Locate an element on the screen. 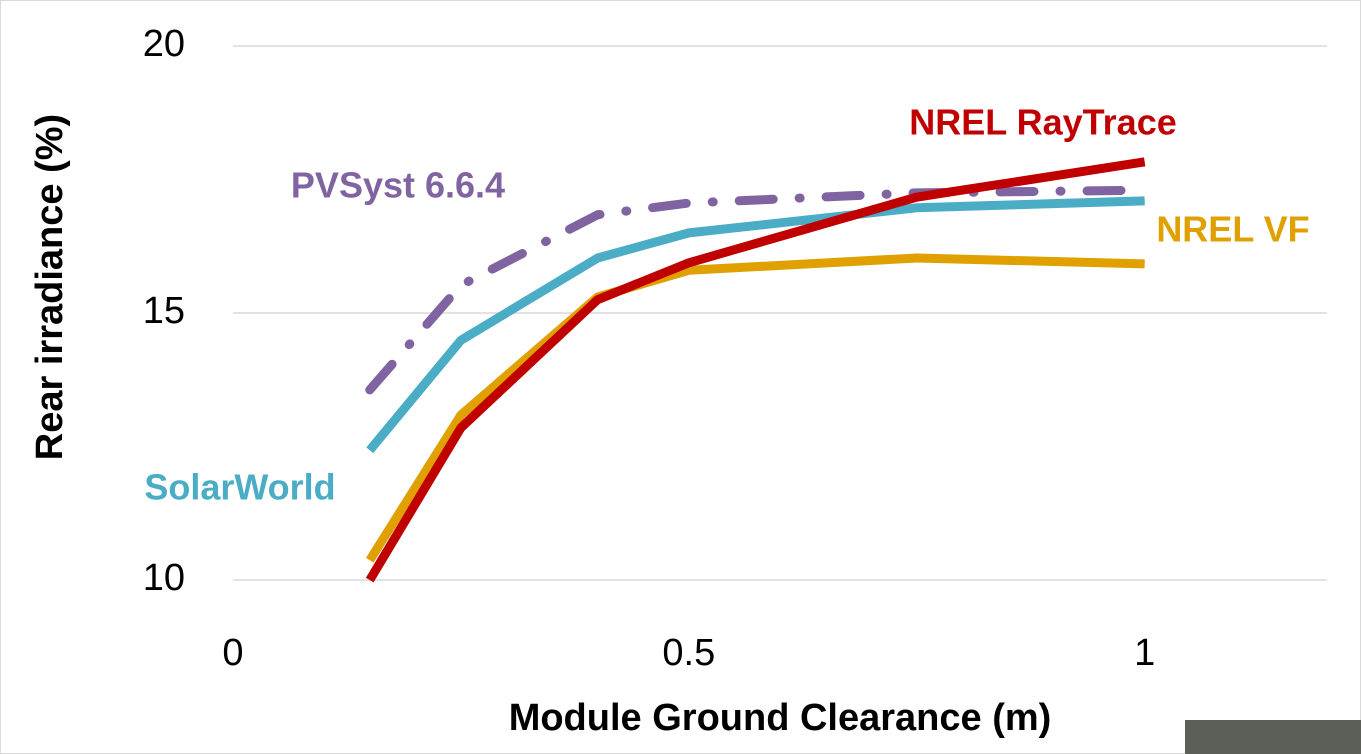 The height and width of the screenshot is (754, 1361). series-label: PVSyst 6.6.4 is located at coordinates (398, 185).